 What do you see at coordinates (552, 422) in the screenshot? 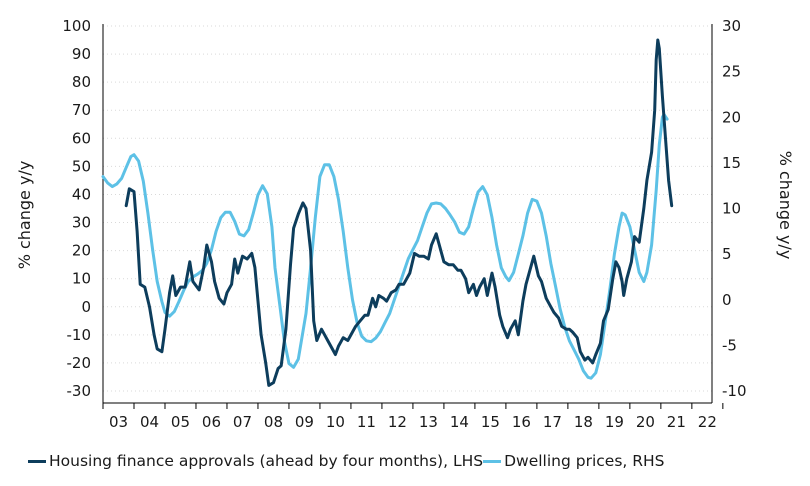
I see `x-tick-label: 17` at bounding box center [552, 422].